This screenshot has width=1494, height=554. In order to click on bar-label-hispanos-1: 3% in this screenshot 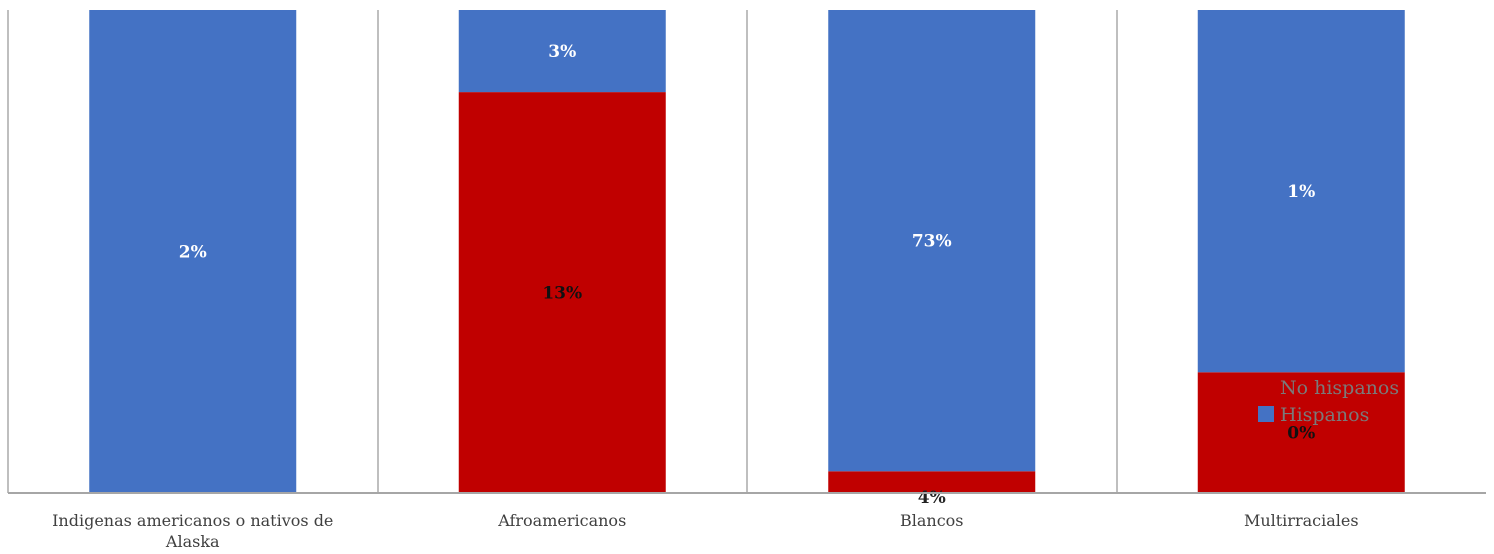, I will do `click(562, 52)`.